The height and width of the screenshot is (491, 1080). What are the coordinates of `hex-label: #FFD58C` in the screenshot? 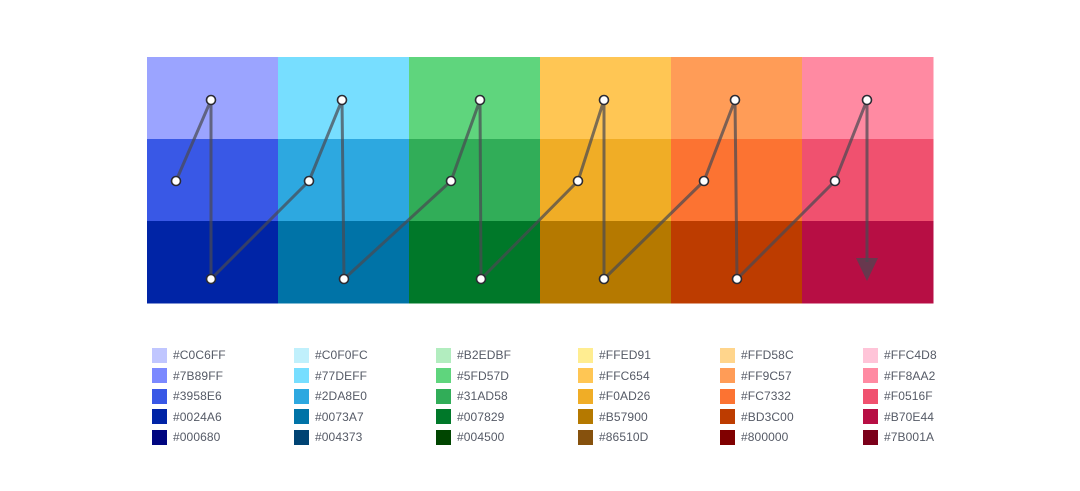 It's located at (767, 355).